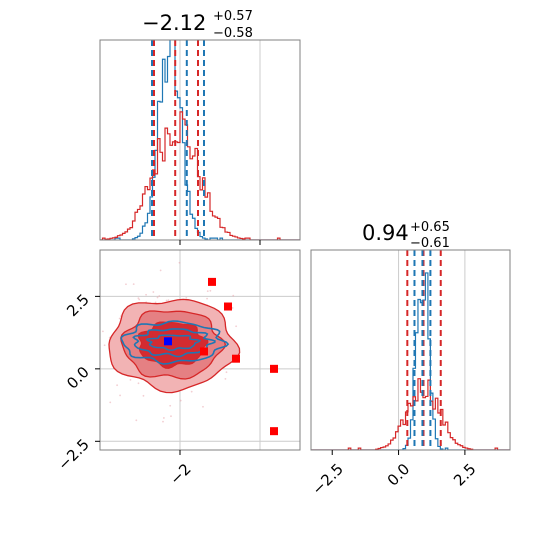 The height and width of the screenshot is (550, 550). I want to click on hist-y-plot-area, so click(410, 350).